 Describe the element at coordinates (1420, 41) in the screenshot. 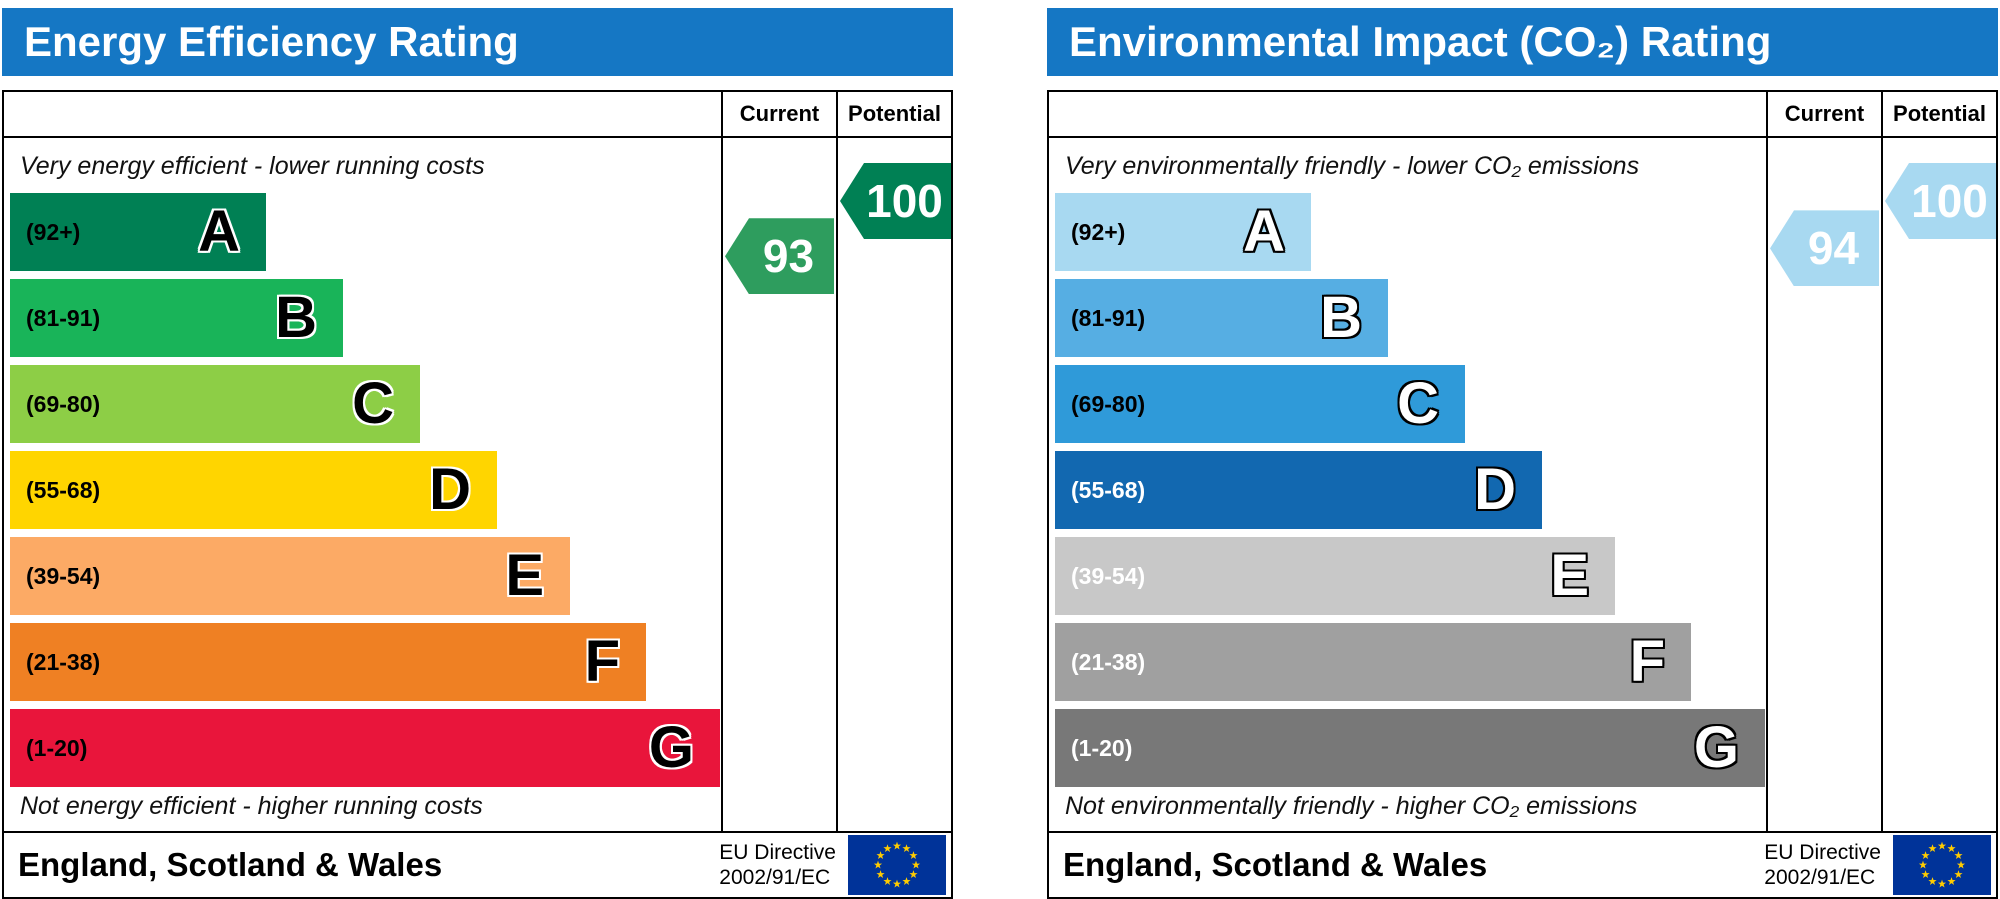

I see `panel-title: Environmental Impact (CO₂) Rating` at that location.